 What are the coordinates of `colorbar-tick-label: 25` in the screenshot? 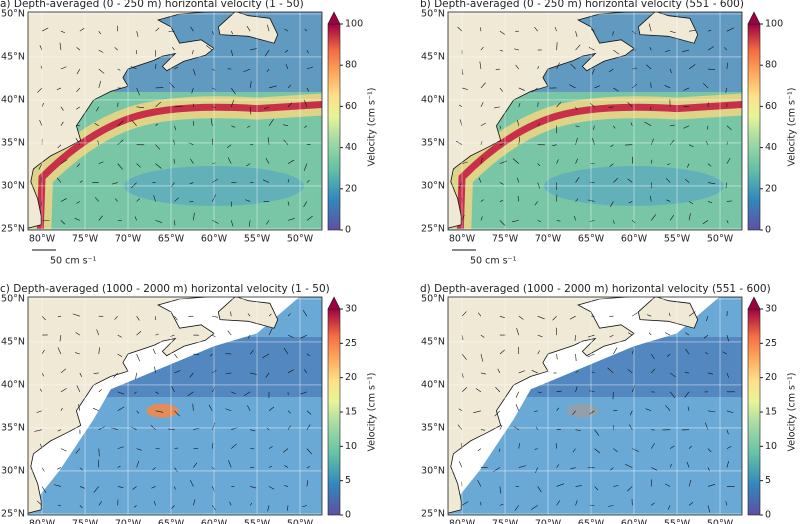 It's located at (771, 343).